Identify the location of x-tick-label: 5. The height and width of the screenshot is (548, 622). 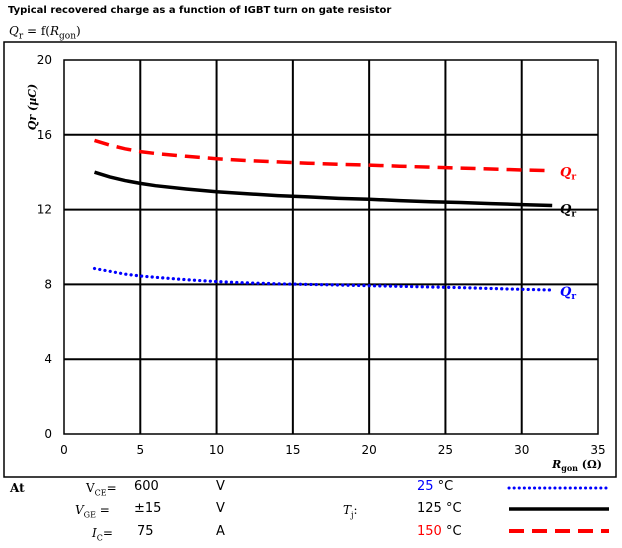
(140, 450).